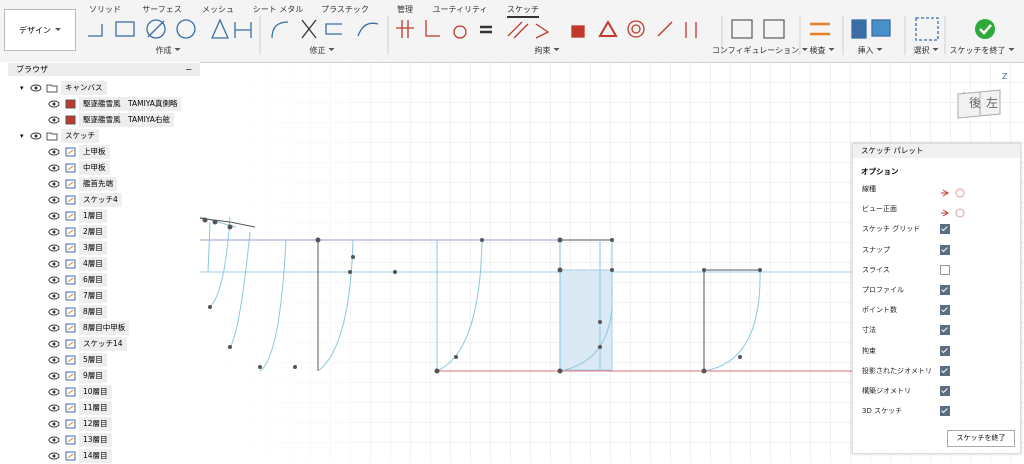 The image size is (1024, 464). I want to click on tree-item: 駆逐艦雪風 TAMIYA真側略, so click(100, 104).